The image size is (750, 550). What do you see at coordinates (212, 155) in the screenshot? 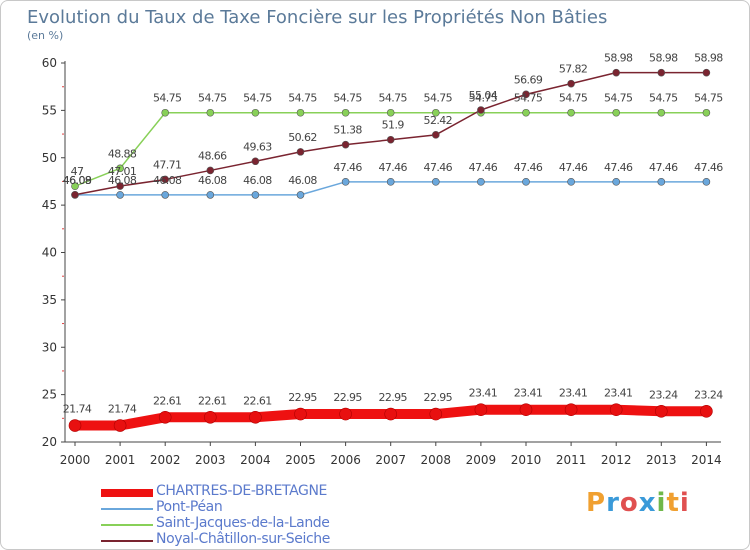
I see `data-label-noyal-chatillon: 48.66` at bounding box center [212, 155].